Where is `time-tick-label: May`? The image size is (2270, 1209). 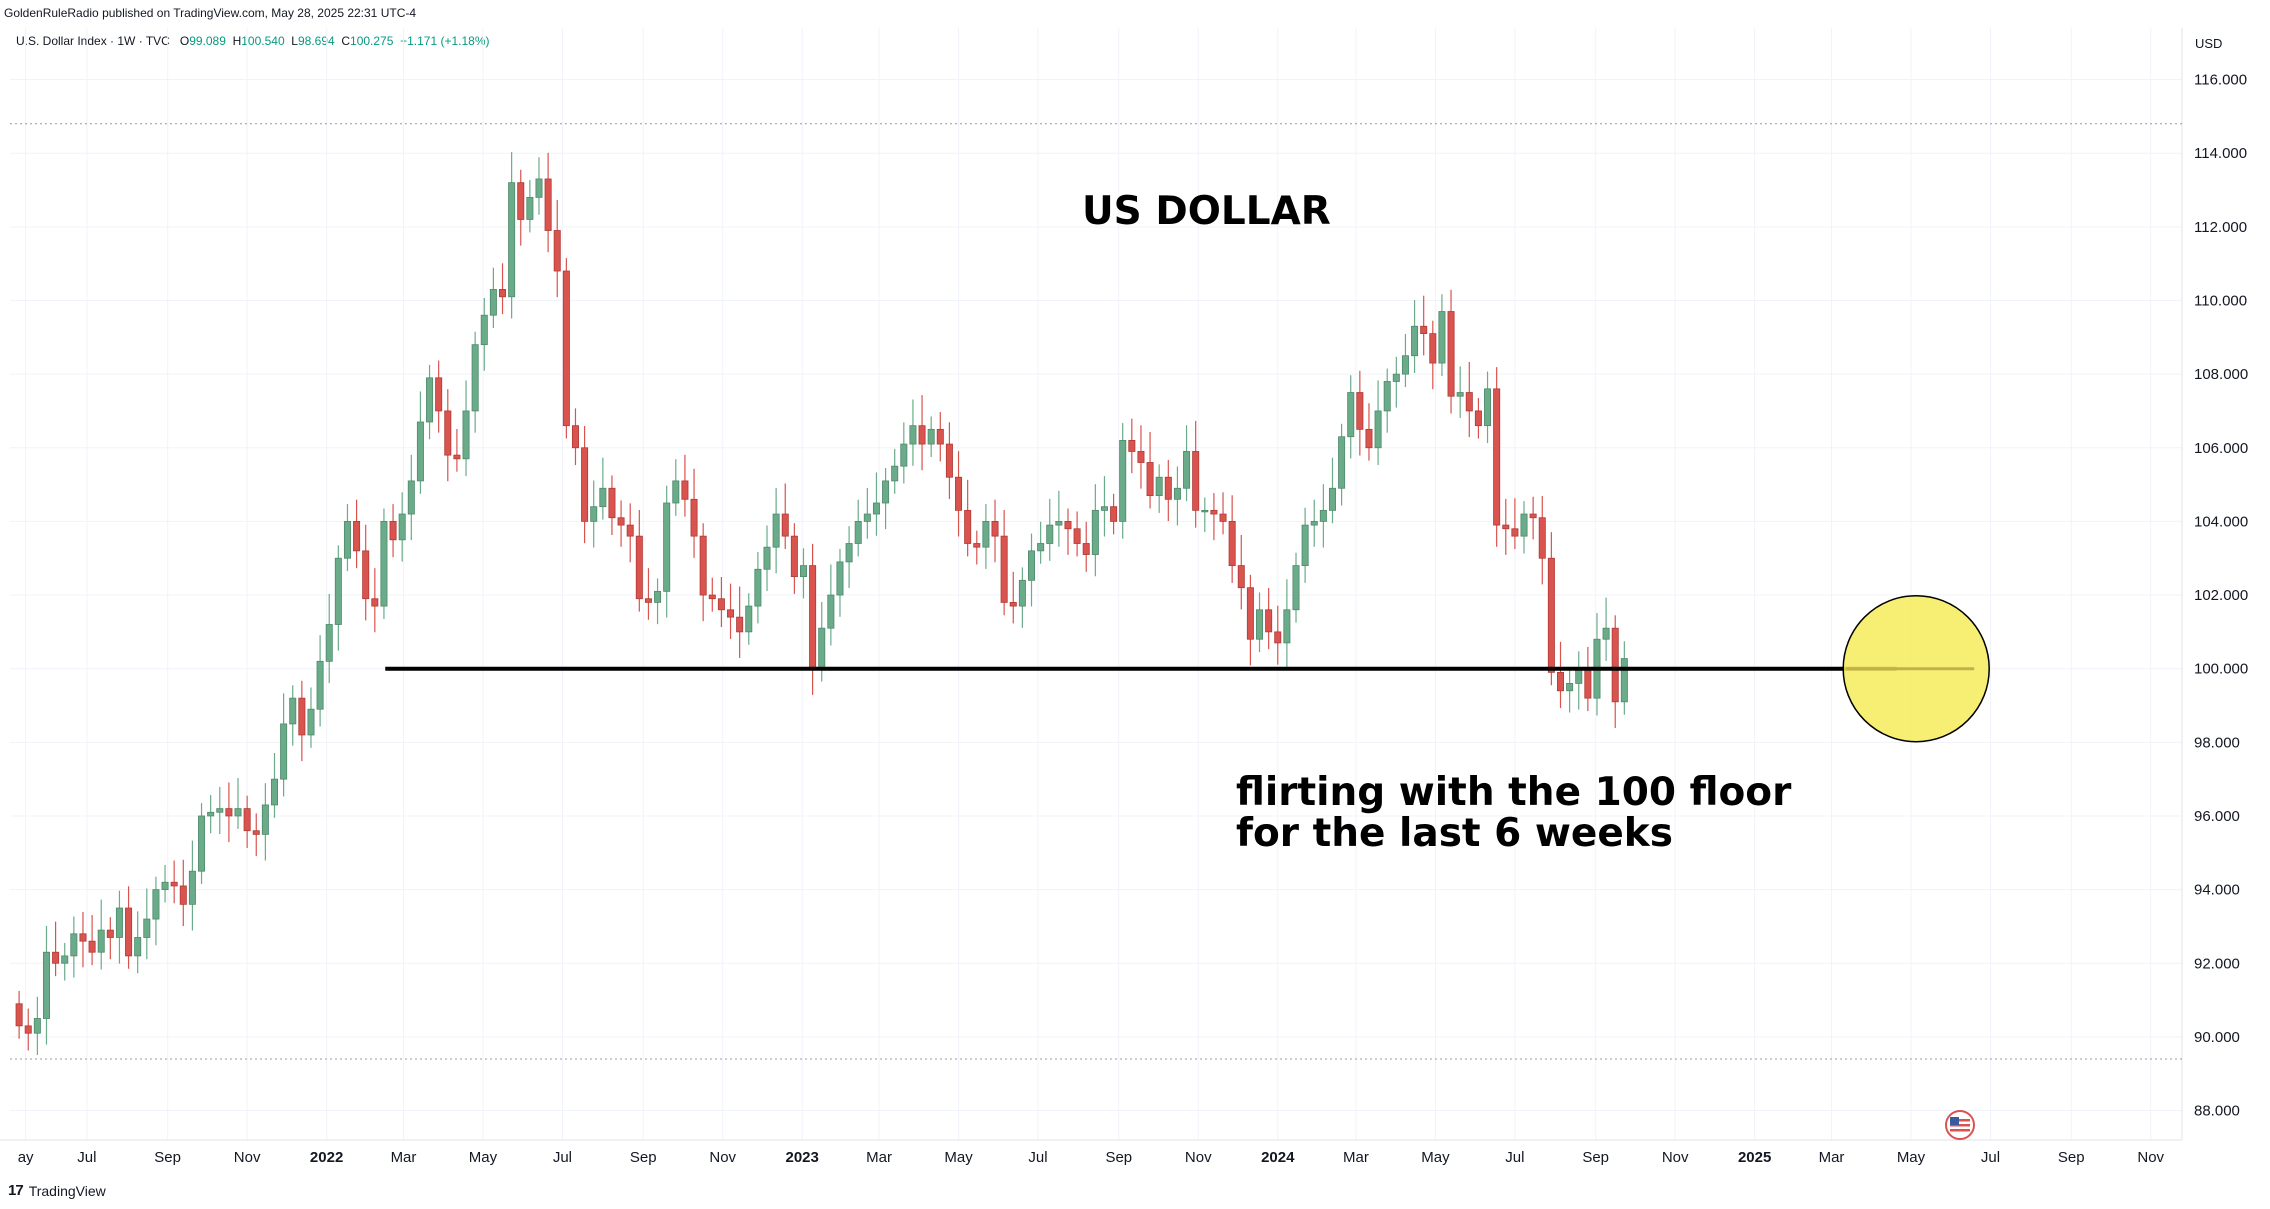 time-tick-label: May is located at coordinates (1911, 1157).